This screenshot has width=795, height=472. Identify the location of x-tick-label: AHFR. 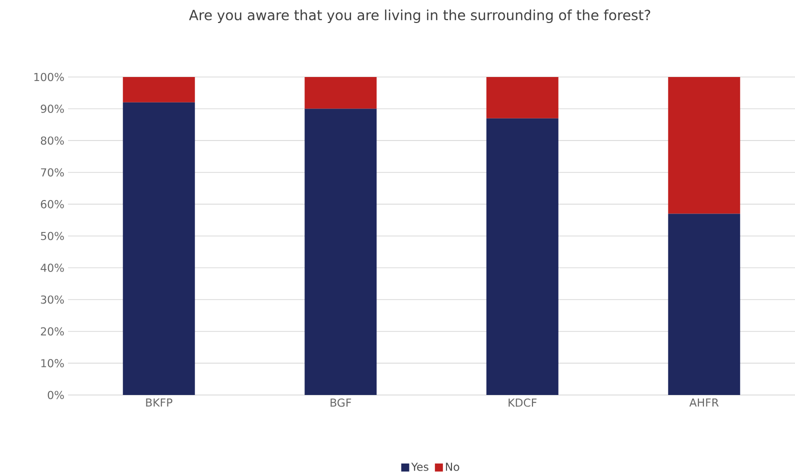
(704, 402).